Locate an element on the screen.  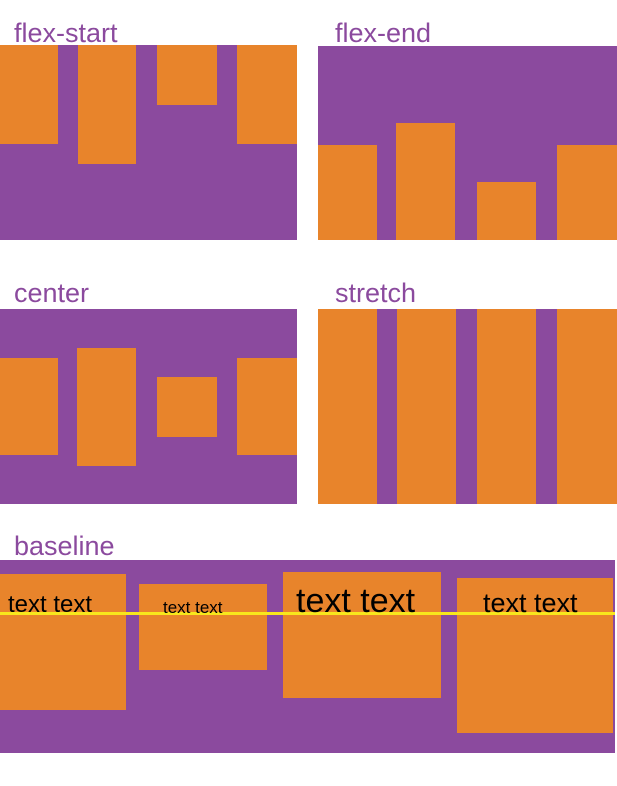
panel-label-flex-end: flex-end is located at coordinates (383, 33).